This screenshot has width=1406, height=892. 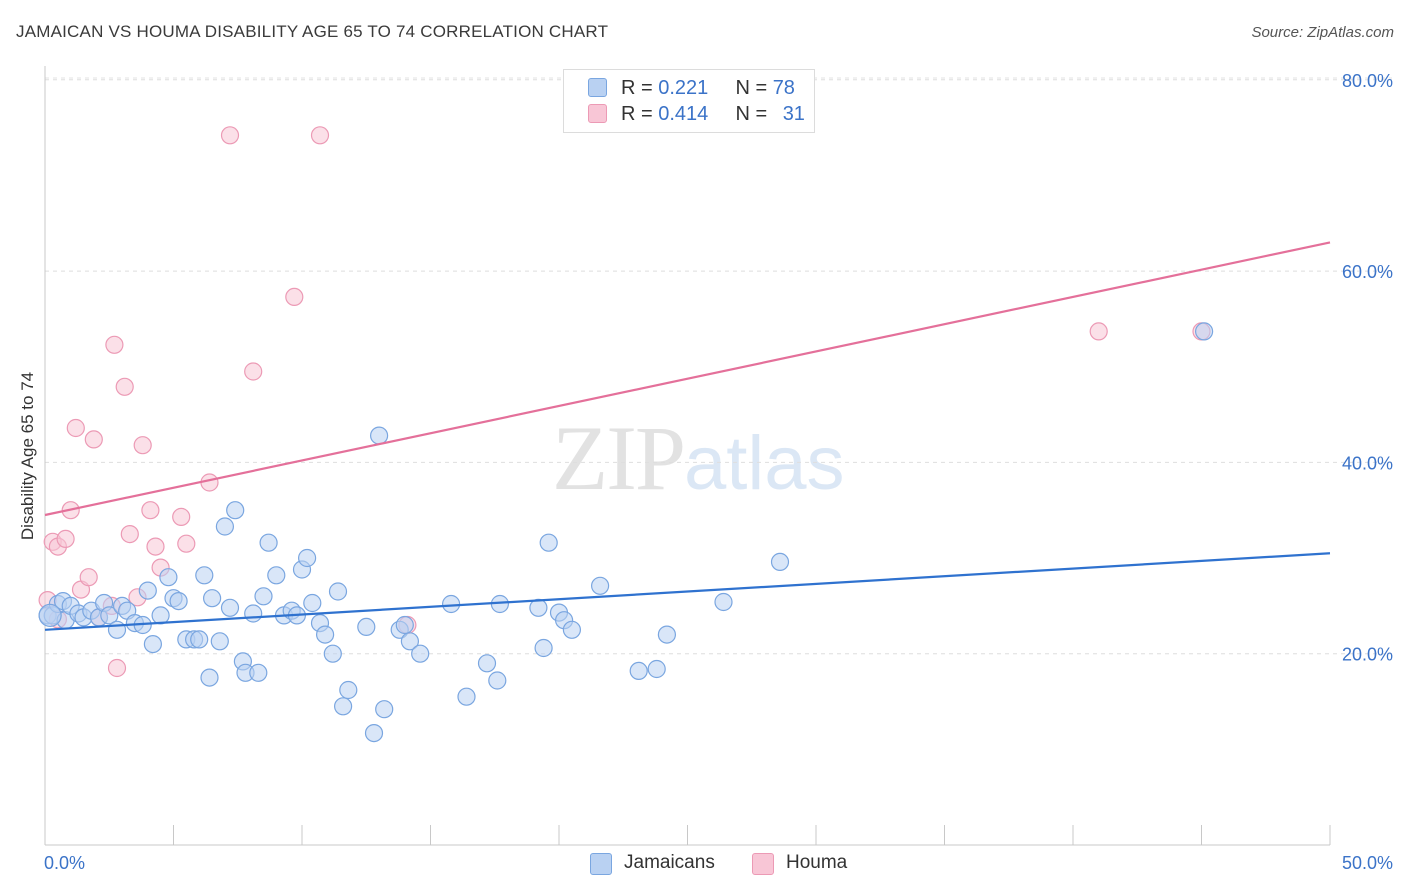 I want to click on jamaicans-trend-line, so click(x=687, y=591).